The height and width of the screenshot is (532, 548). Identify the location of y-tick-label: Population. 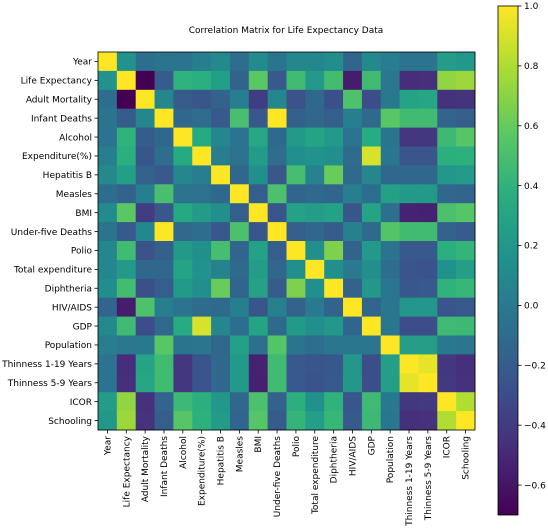
(68, 346).